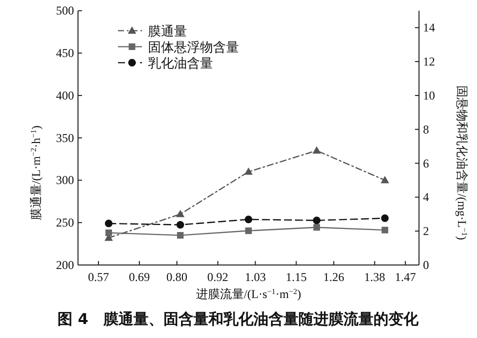 This screenshot has height=338, width=477. I want to click on x-tick-label: 0.92, so click(217, 277).